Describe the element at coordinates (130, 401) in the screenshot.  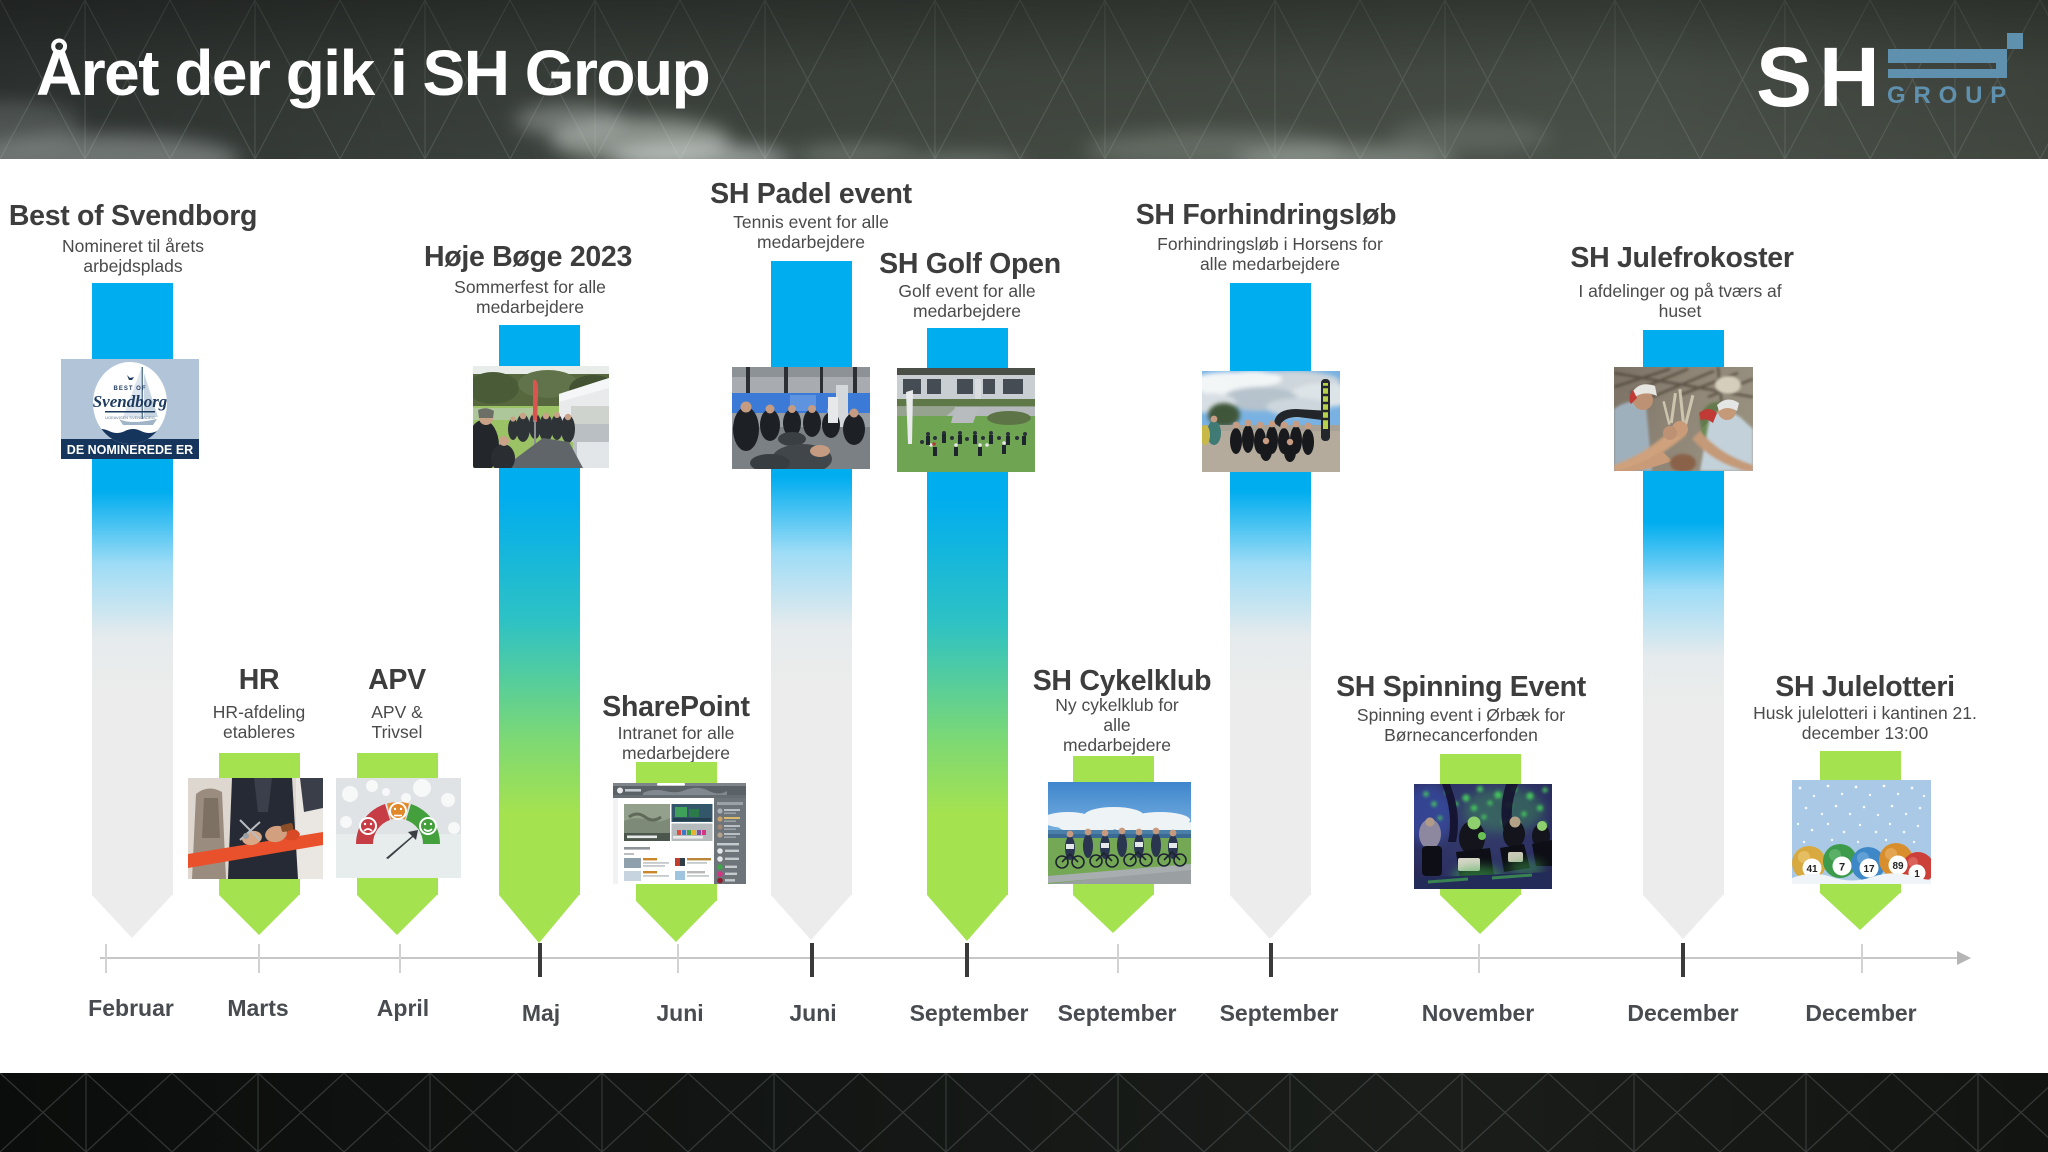
I see `svg-text: Svendborg` at that location.